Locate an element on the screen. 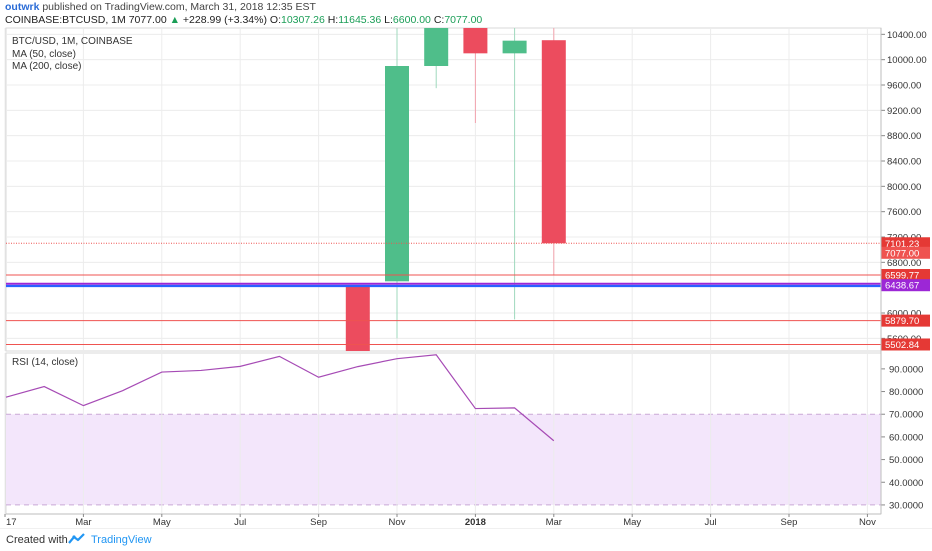  rsi-ytick-label: 50.0000 is located at coordinates (906, 460).